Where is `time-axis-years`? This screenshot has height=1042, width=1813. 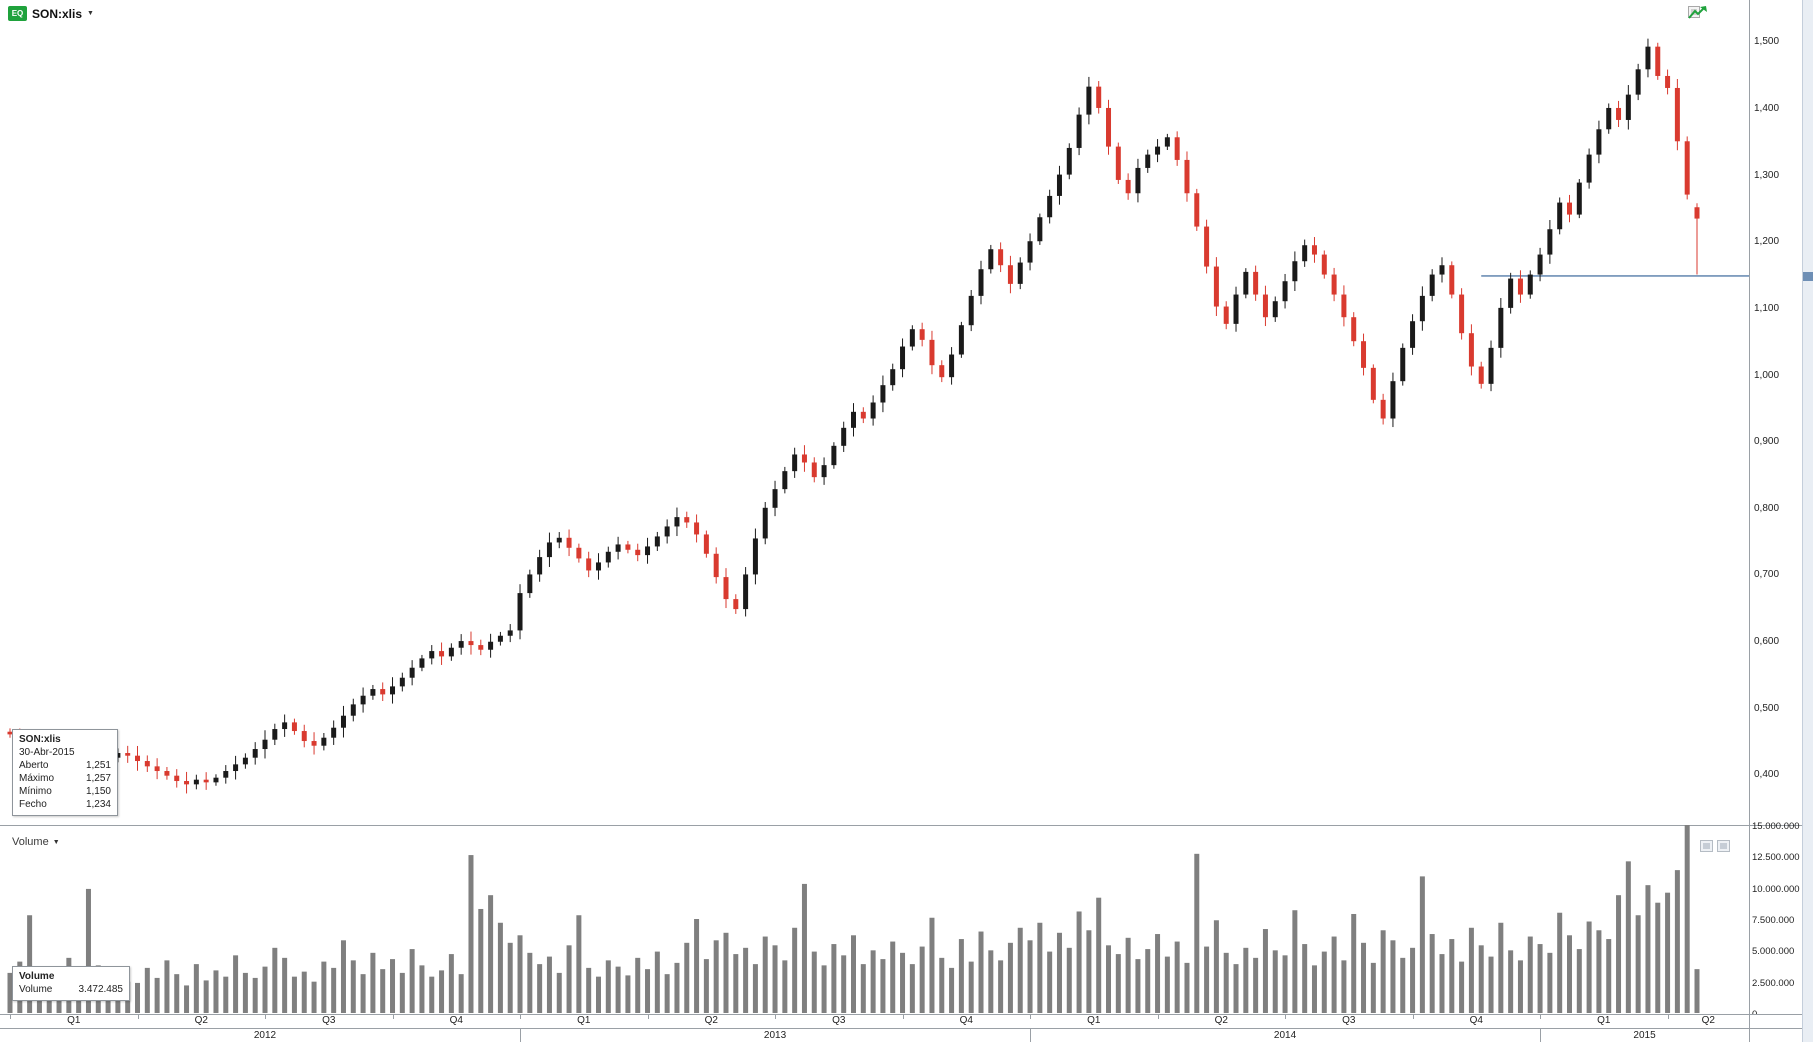
time-axis-years is located at coordinates (901, 1035).